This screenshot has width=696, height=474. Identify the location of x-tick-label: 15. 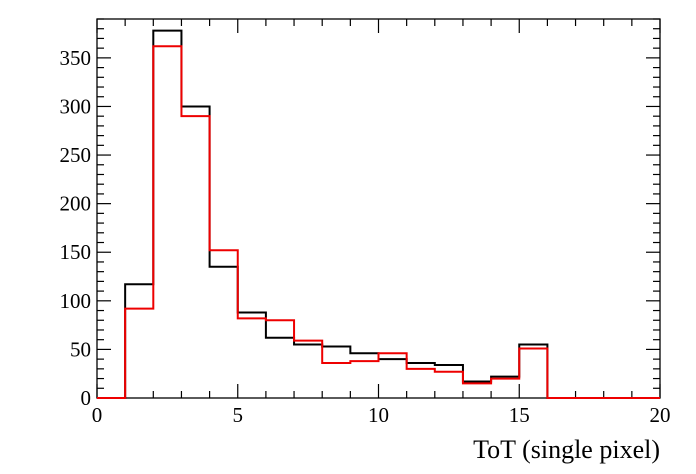
(519, 415).